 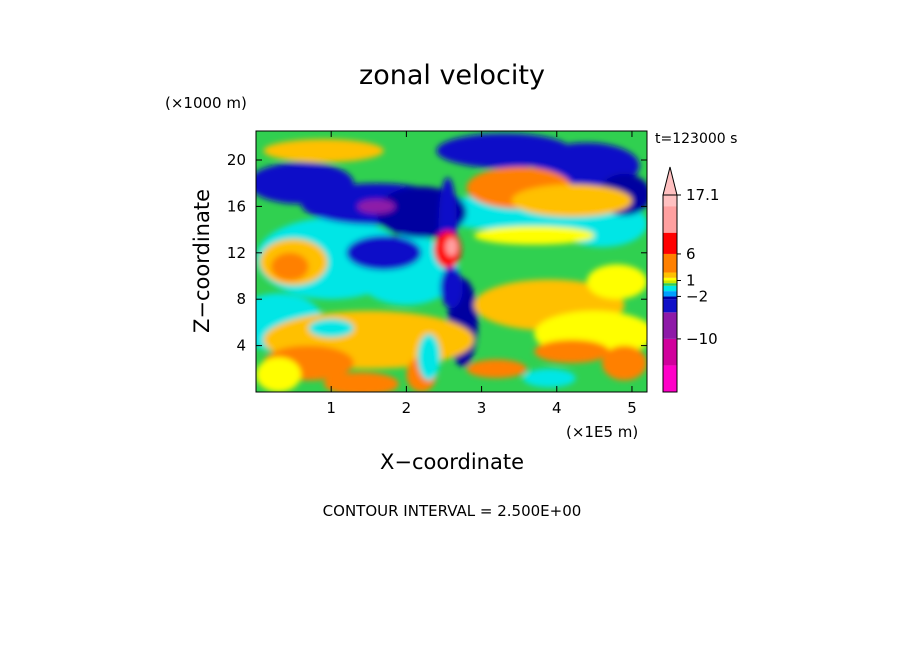 What do you see at coordinates (206, 103) in the screenshot?
I see `y-unit-label: (×1000 m)` at bounding box center [206, 103].